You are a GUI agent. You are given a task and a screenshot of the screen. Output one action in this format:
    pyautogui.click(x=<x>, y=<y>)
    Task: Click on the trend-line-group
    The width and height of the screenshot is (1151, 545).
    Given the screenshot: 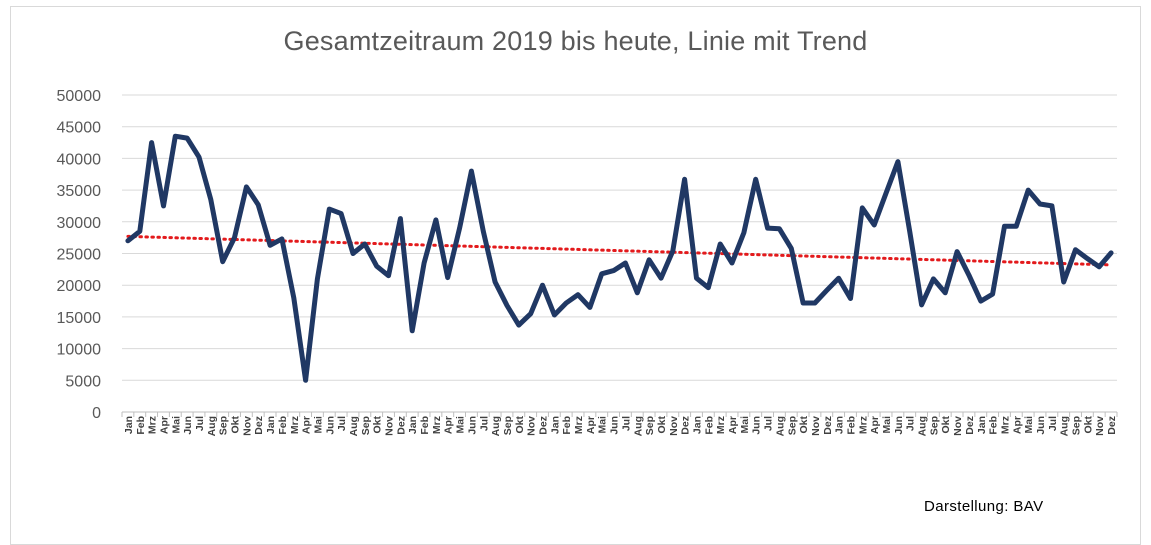 What is the action you would take?
    pyautogui.click(x=619, y=250)
    